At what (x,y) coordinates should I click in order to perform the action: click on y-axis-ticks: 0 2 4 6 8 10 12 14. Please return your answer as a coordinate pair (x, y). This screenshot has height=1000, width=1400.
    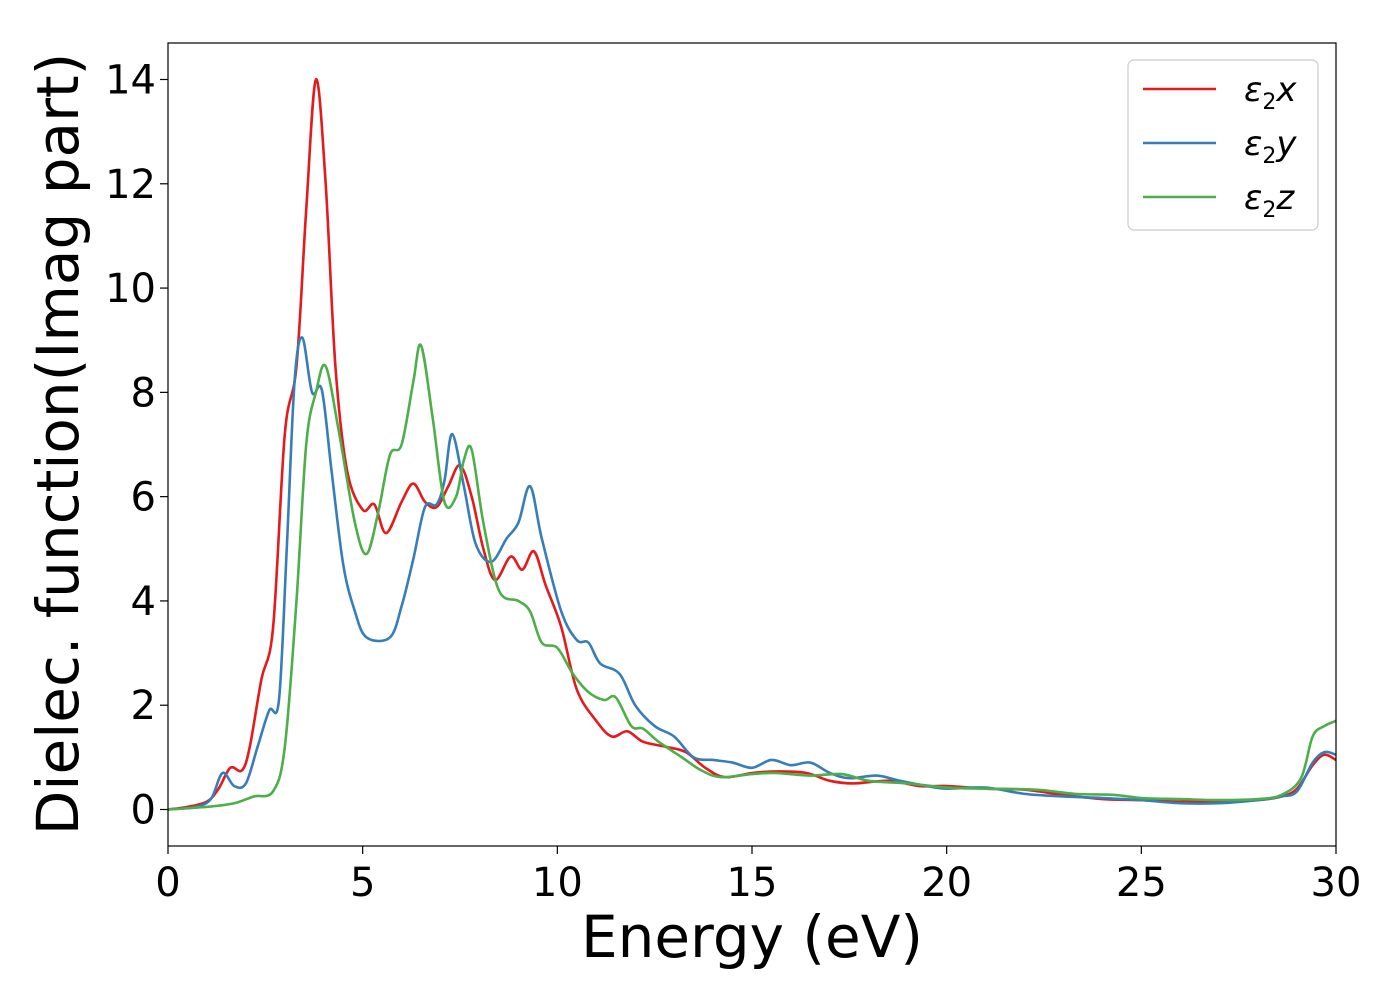
    Looking at the image, I should click on (136, 446).